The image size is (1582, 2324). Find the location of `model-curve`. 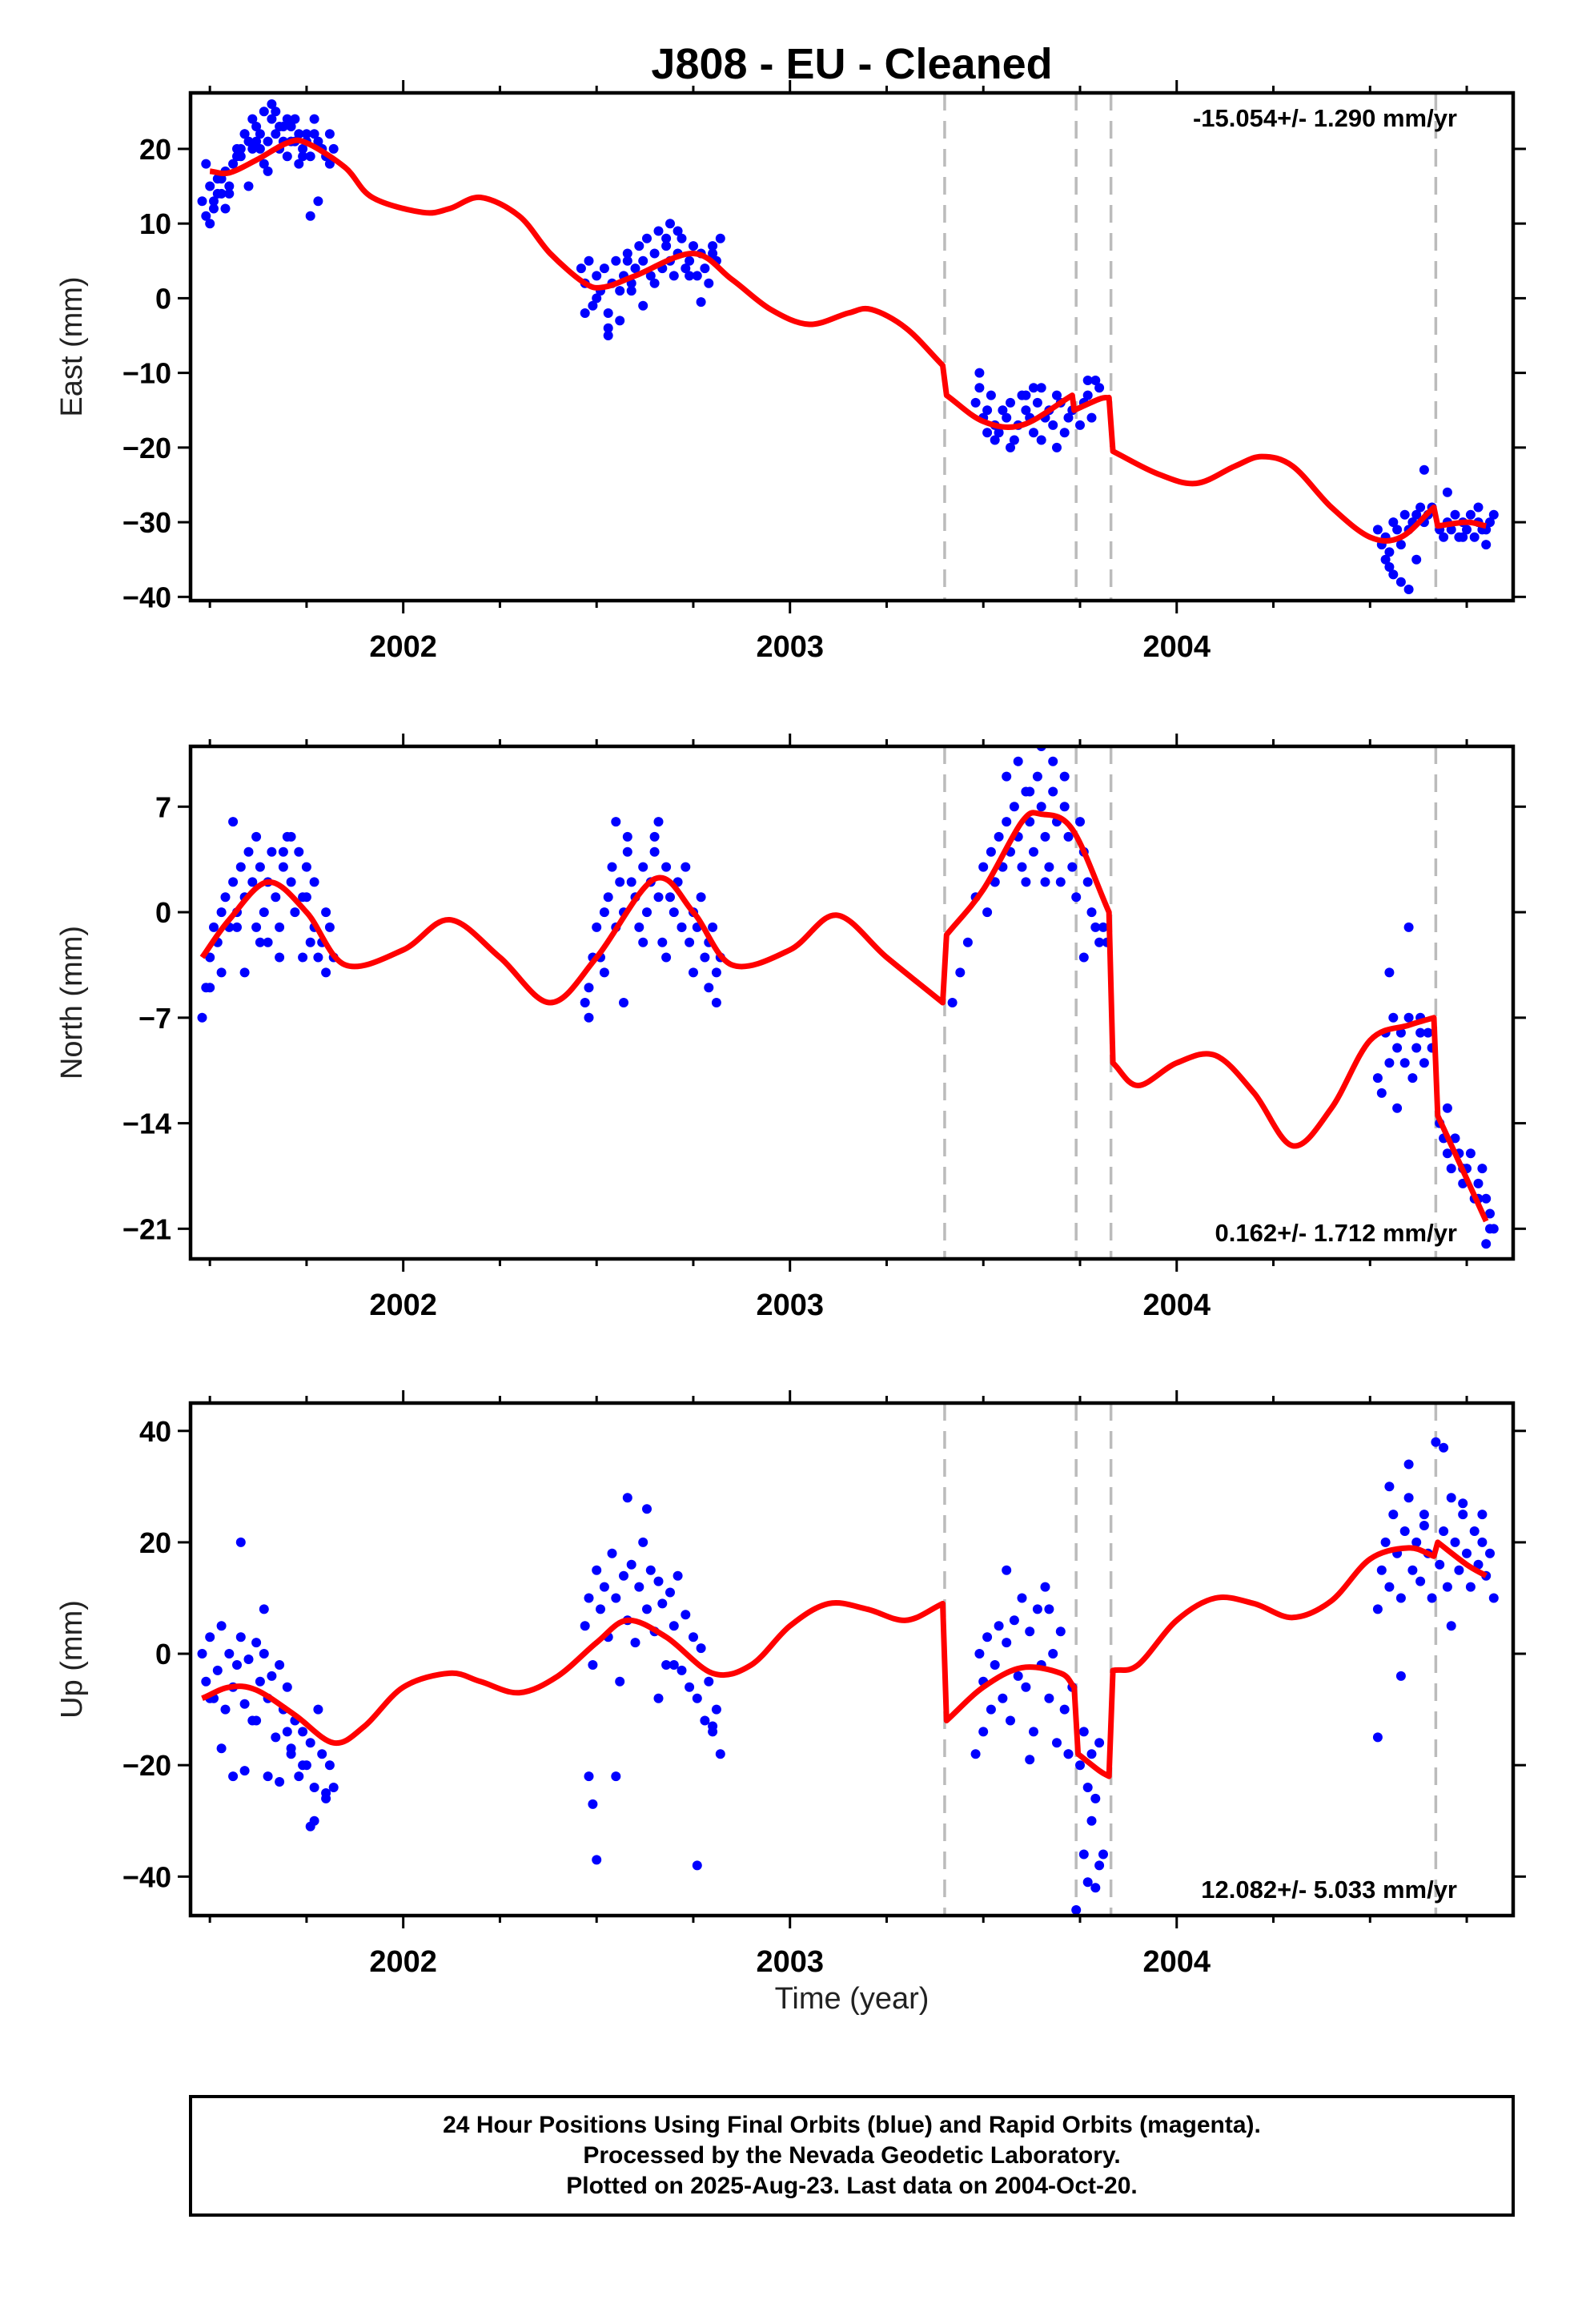

model-curve is located at coordinates (848, 340).